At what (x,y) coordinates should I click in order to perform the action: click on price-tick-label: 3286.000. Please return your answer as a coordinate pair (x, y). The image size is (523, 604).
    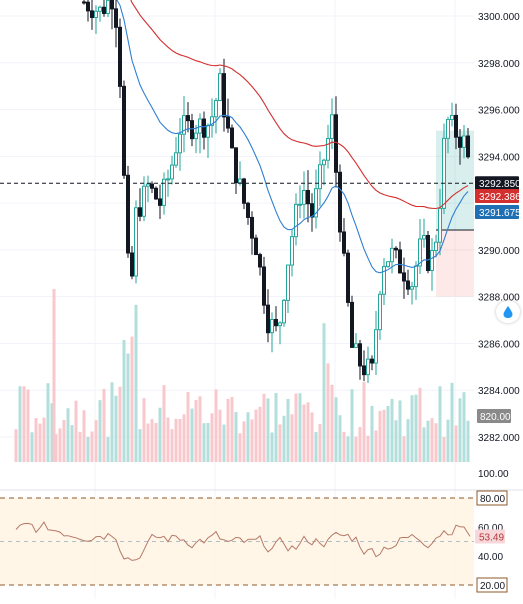
    Looking at the image, I should click on (499, 344).